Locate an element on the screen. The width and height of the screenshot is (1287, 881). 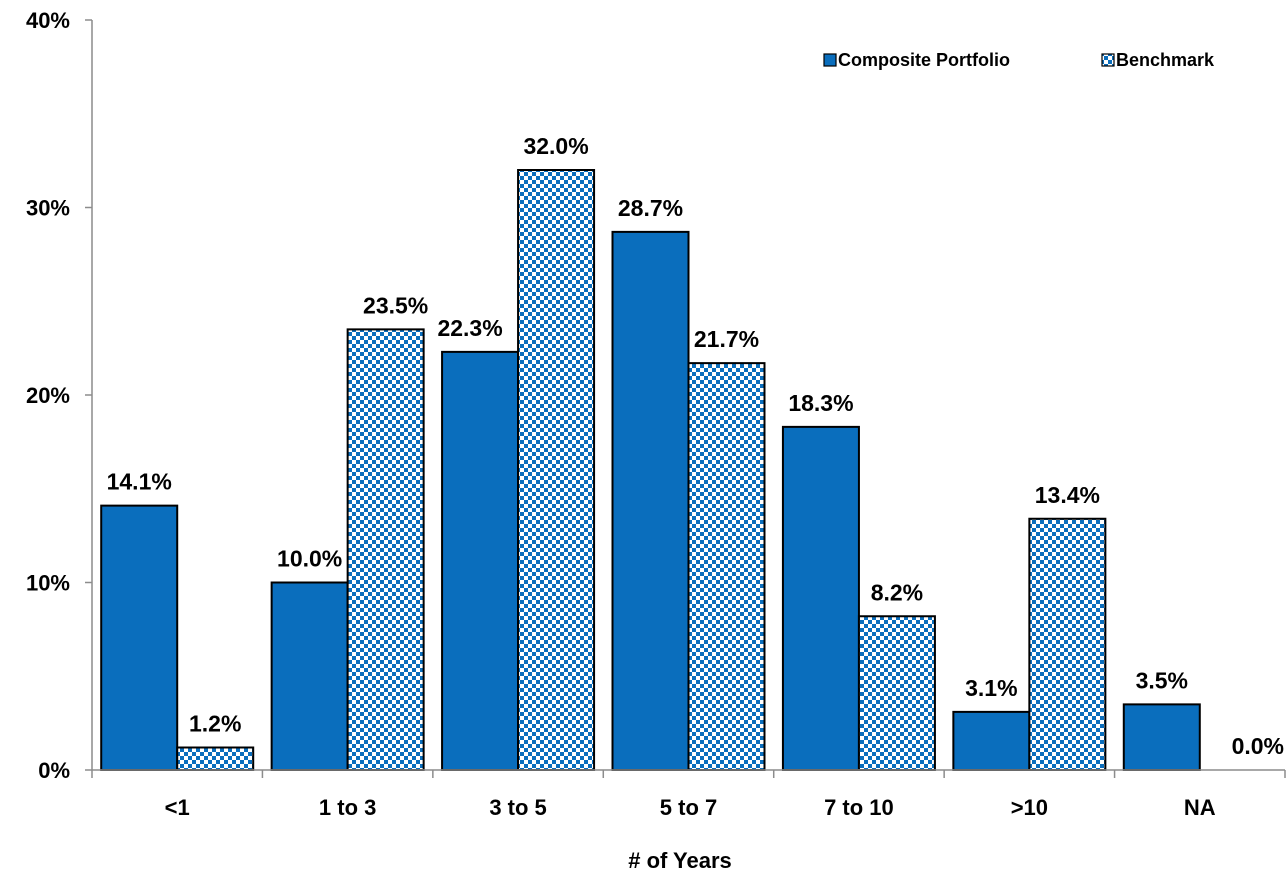
benchmark-data-label: 1.2% is located at coordinates (215, 724).